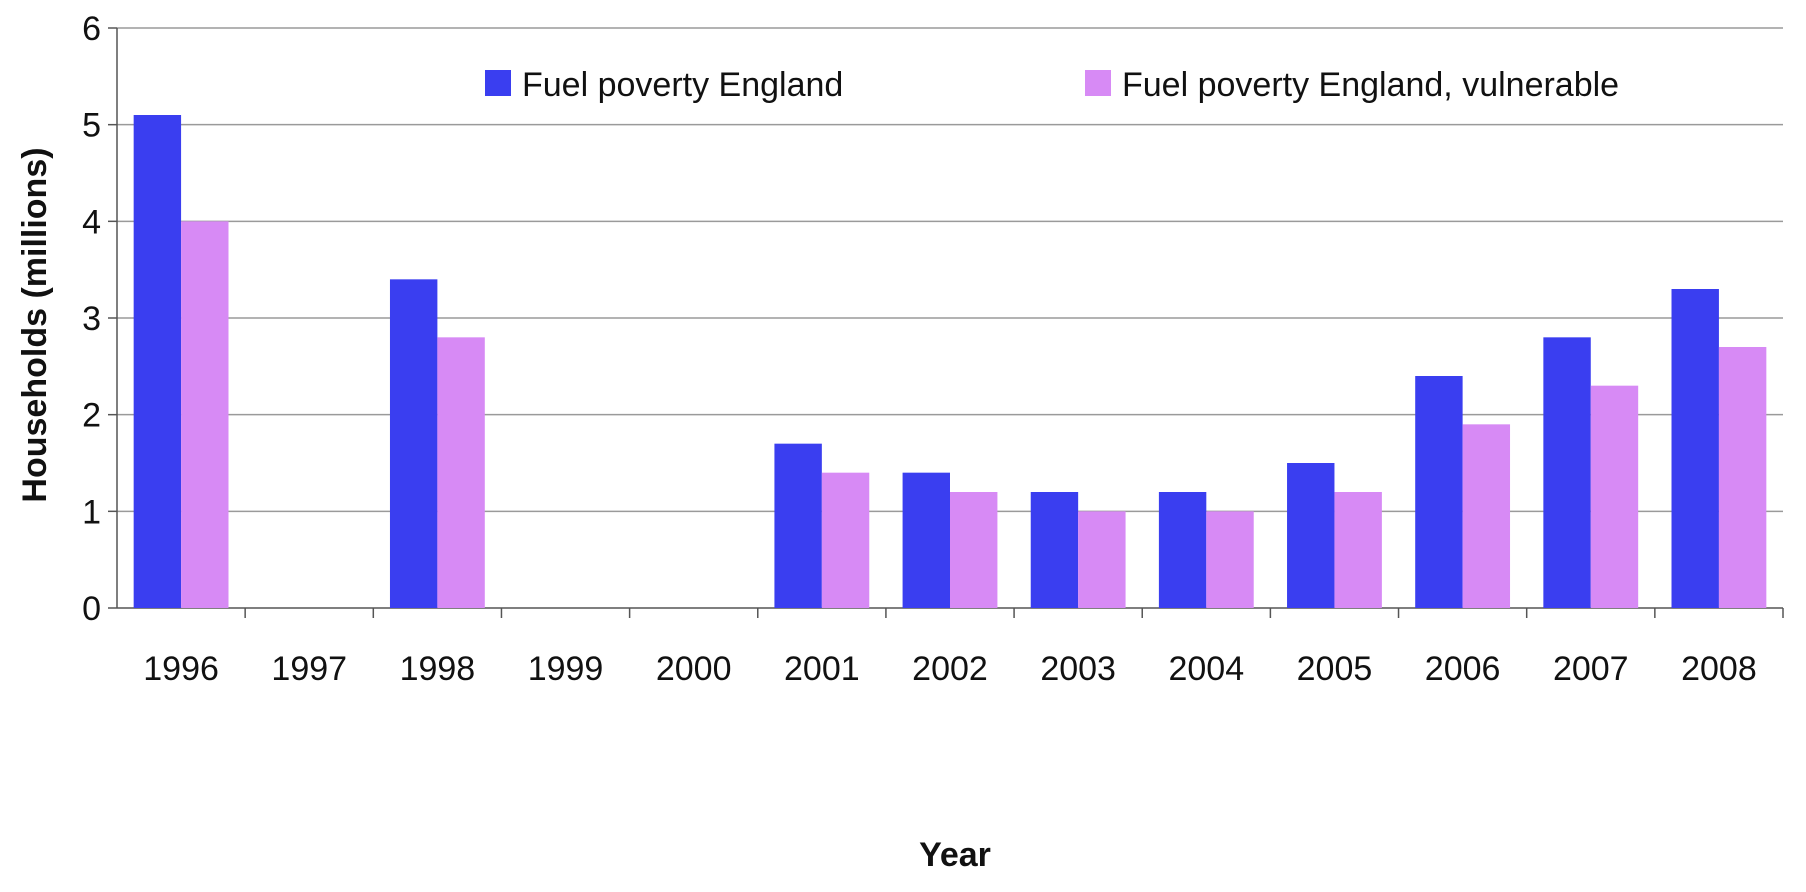  What do you see at coordinates (35, 324) in the screenshot?
I see `y-axis-title: Households (millions)` at bounding box center [35, 324].